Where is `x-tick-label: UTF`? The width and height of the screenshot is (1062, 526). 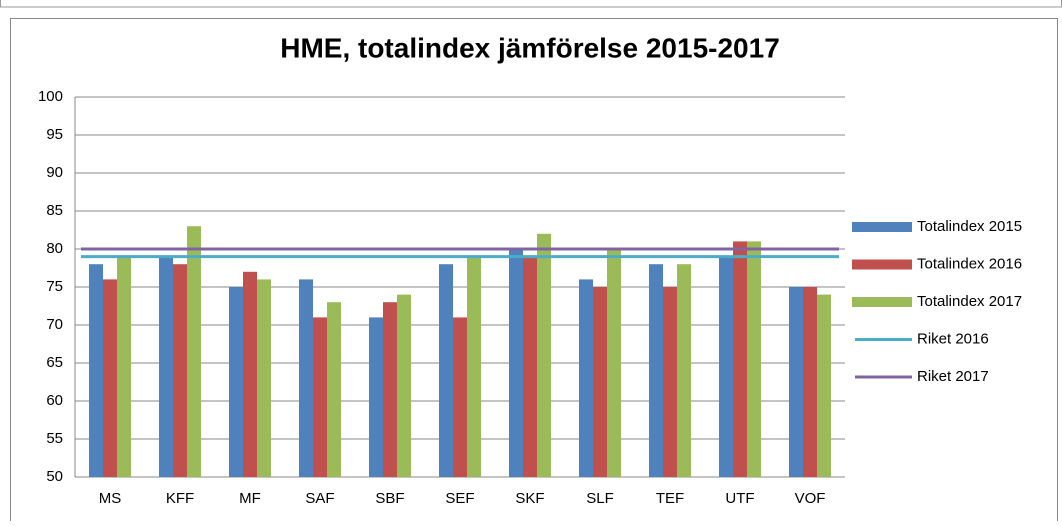
x-tick-label: UTF is located at coordinates (739, 498).